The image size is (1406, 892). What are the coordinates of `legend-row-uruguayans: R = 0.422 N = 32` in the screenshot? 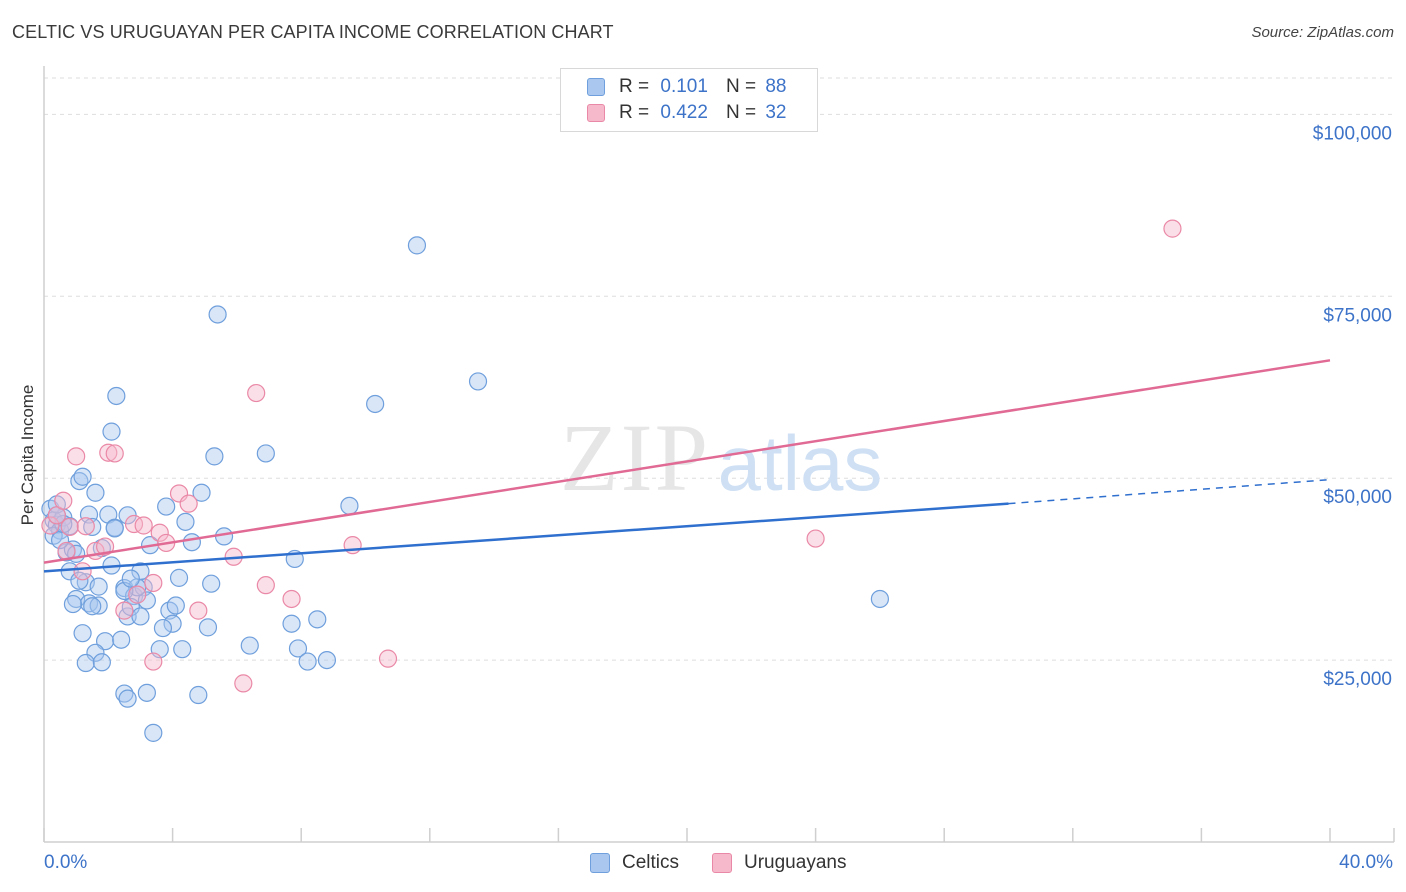 It's located at (686, 113).